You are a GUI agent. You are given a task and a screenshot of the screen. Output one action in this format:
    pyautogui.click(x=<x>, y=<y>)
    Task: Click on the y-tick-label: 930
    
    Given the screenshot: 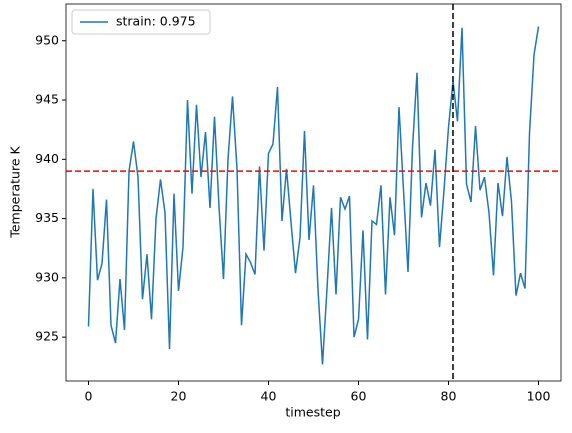 What is the action you would take?
    pyautogui.click(x=47, y=276)
    